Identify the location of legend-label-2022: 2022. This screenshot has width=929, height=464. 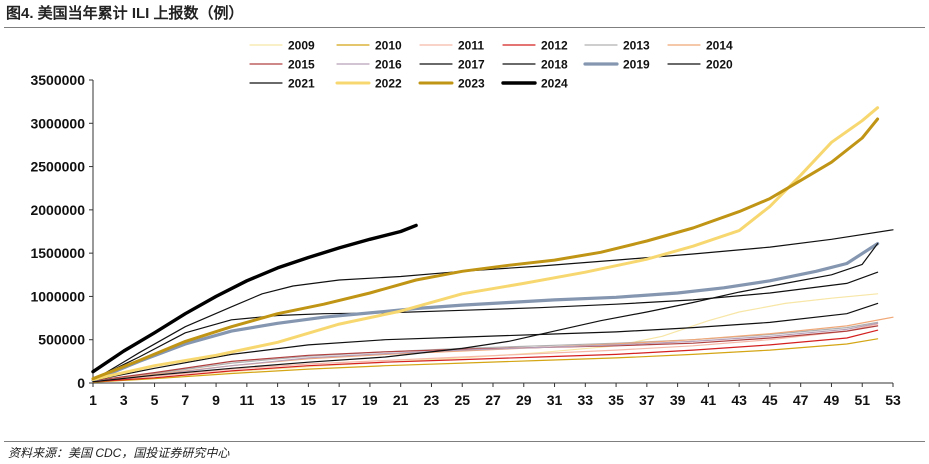
(388, 84).